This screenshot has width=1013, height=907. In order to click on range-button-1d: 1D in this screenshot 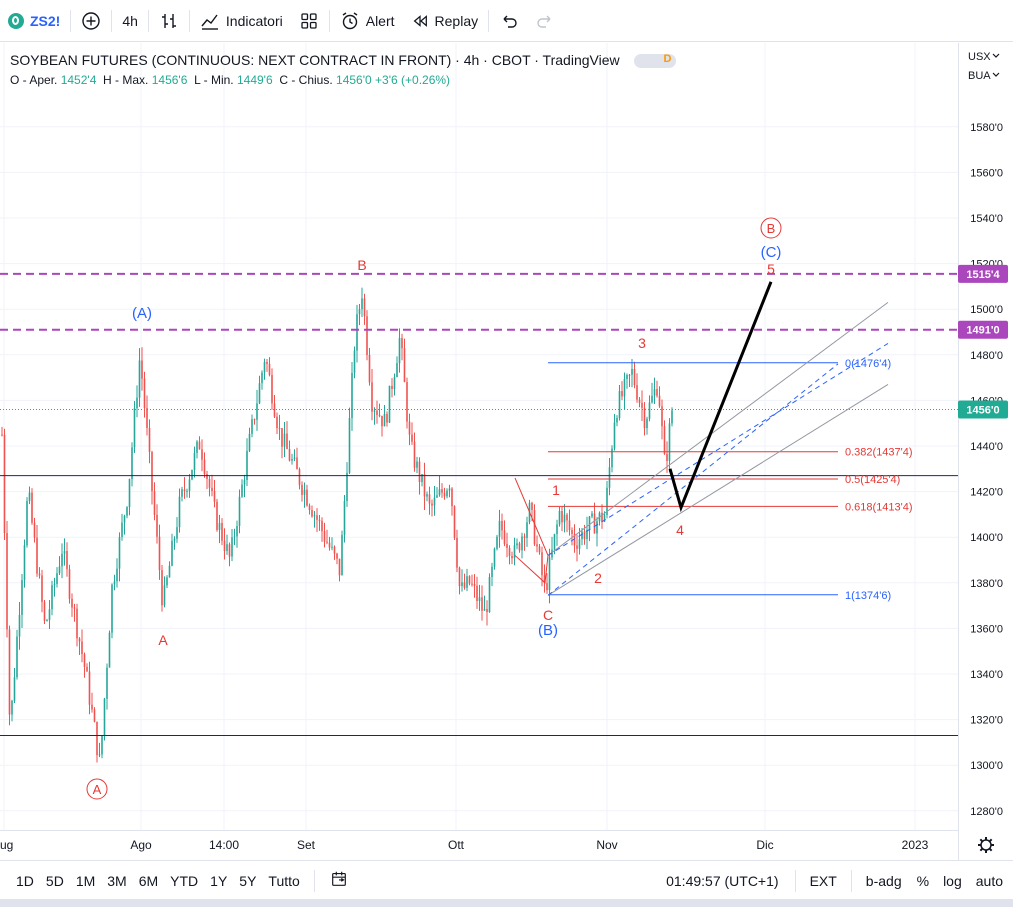, I will do `click(25, 880)`.